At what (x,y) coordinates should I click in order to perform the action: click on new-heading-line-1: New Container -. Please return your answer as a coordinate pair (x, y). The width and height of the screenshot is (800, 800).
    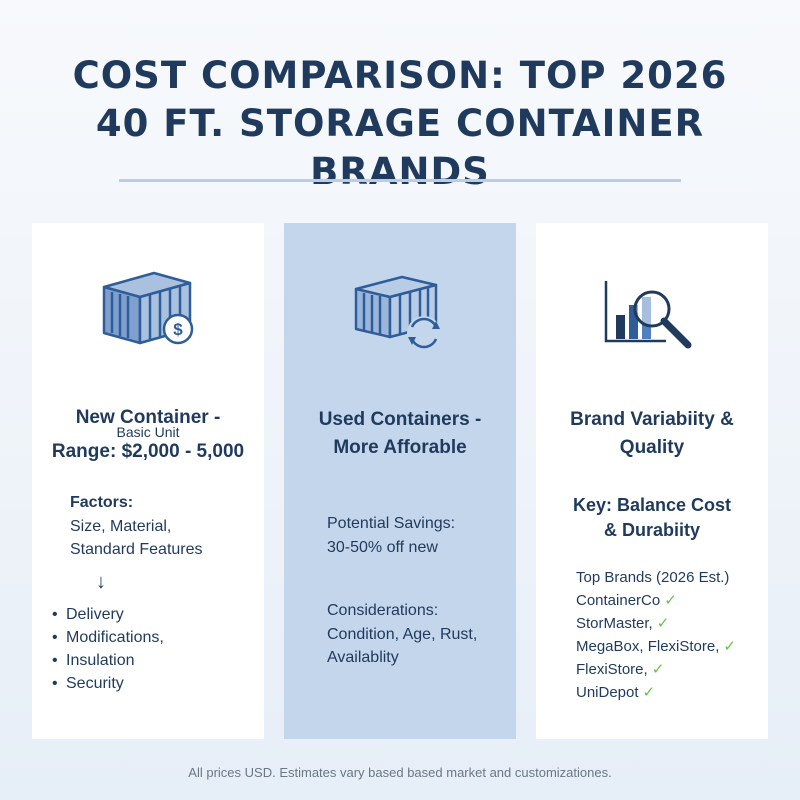
    Looking at the image, I should click on (148, 417).